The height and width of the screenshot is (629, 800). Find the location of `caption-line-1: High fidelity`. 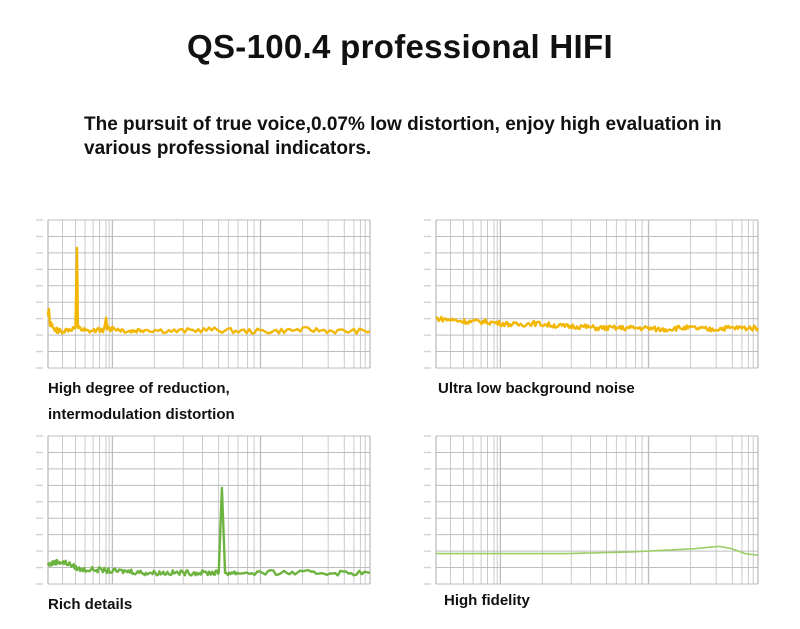

caption-line-1: High fidelity is located at coordinates (487, 600).